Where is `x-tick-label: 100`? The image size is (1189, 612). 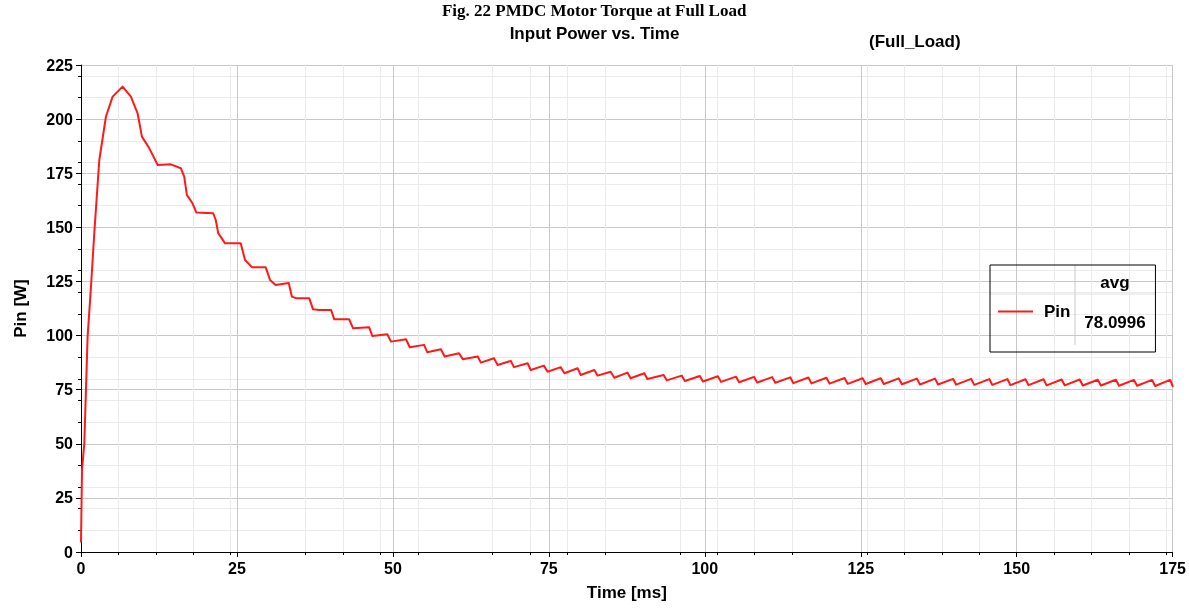
x-tick-label: 100 is located at coordinates (705, 568).